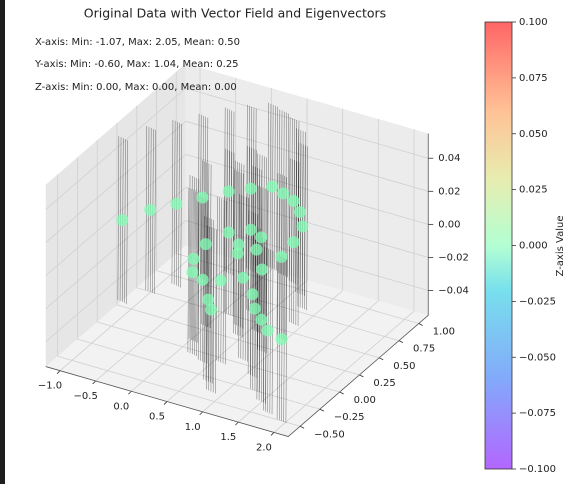  I want to click on x-tick-label: 1.5, so click(228, 437).